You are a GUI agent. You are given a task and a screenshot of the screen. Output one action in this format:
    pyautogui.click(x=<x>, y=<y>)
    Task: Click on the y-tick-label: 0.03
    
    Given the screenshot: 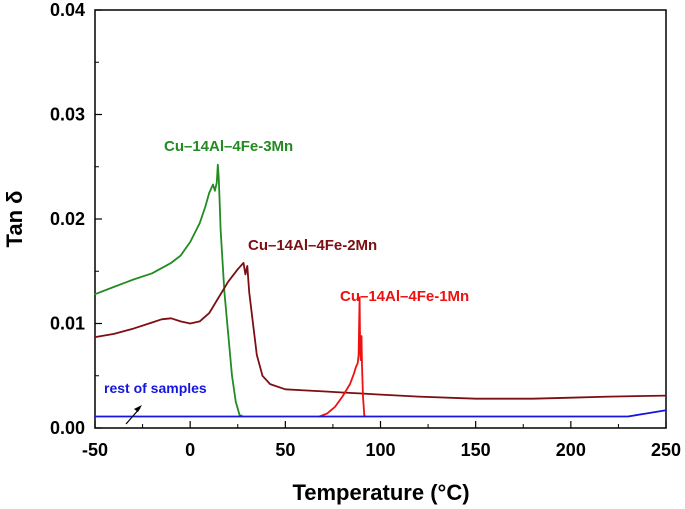 What is the action you would take?
    pyautogui.click(x=67, y=115)
    